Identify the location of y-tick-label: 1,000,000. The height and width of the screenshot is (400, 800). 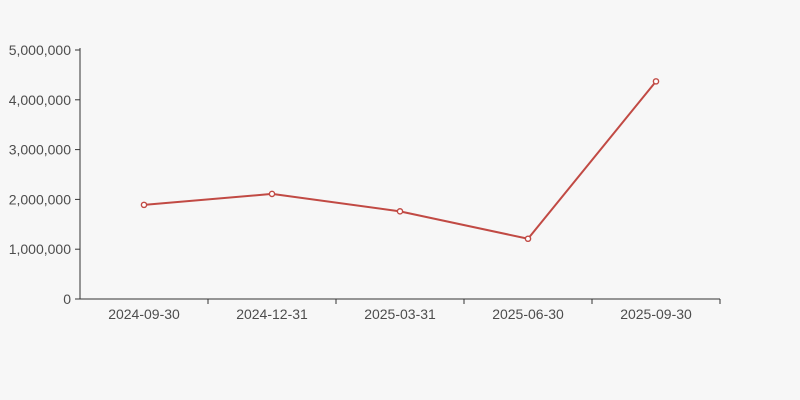
(40, 249).